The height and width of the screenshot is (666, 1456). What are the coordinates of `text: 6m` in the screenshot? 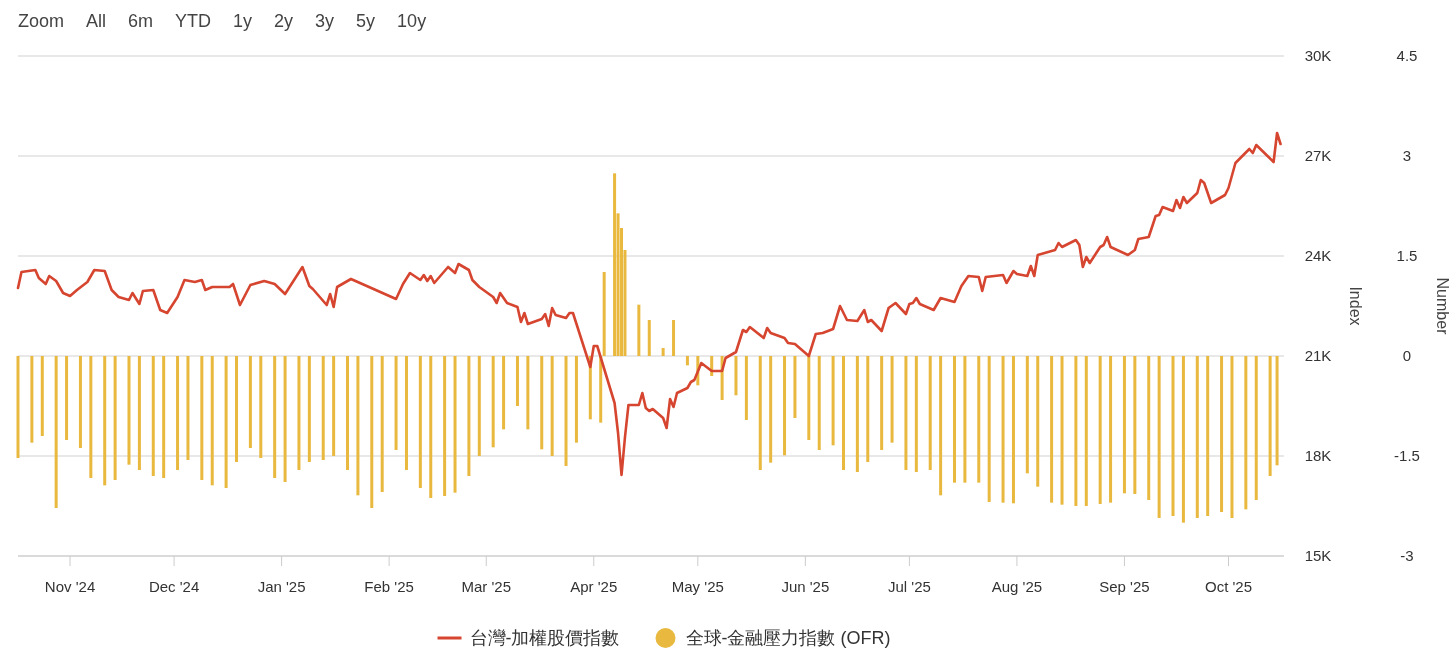 It's located at (141, 21).